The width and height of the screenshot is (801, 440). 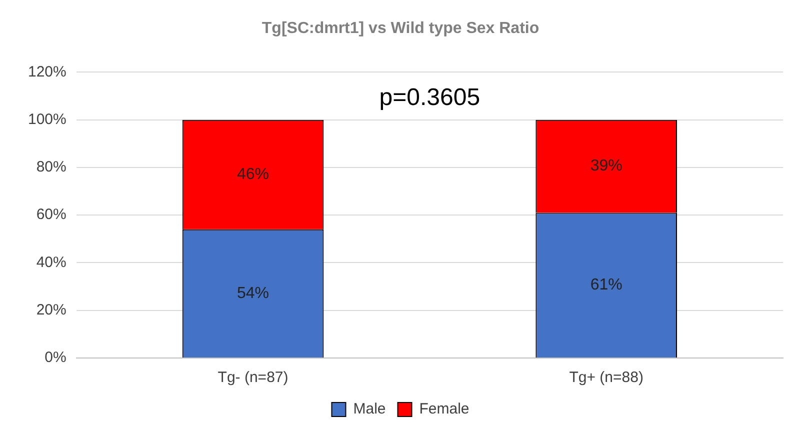 I want to click on y-tick-label: 120%, so click(x=47, y=71).